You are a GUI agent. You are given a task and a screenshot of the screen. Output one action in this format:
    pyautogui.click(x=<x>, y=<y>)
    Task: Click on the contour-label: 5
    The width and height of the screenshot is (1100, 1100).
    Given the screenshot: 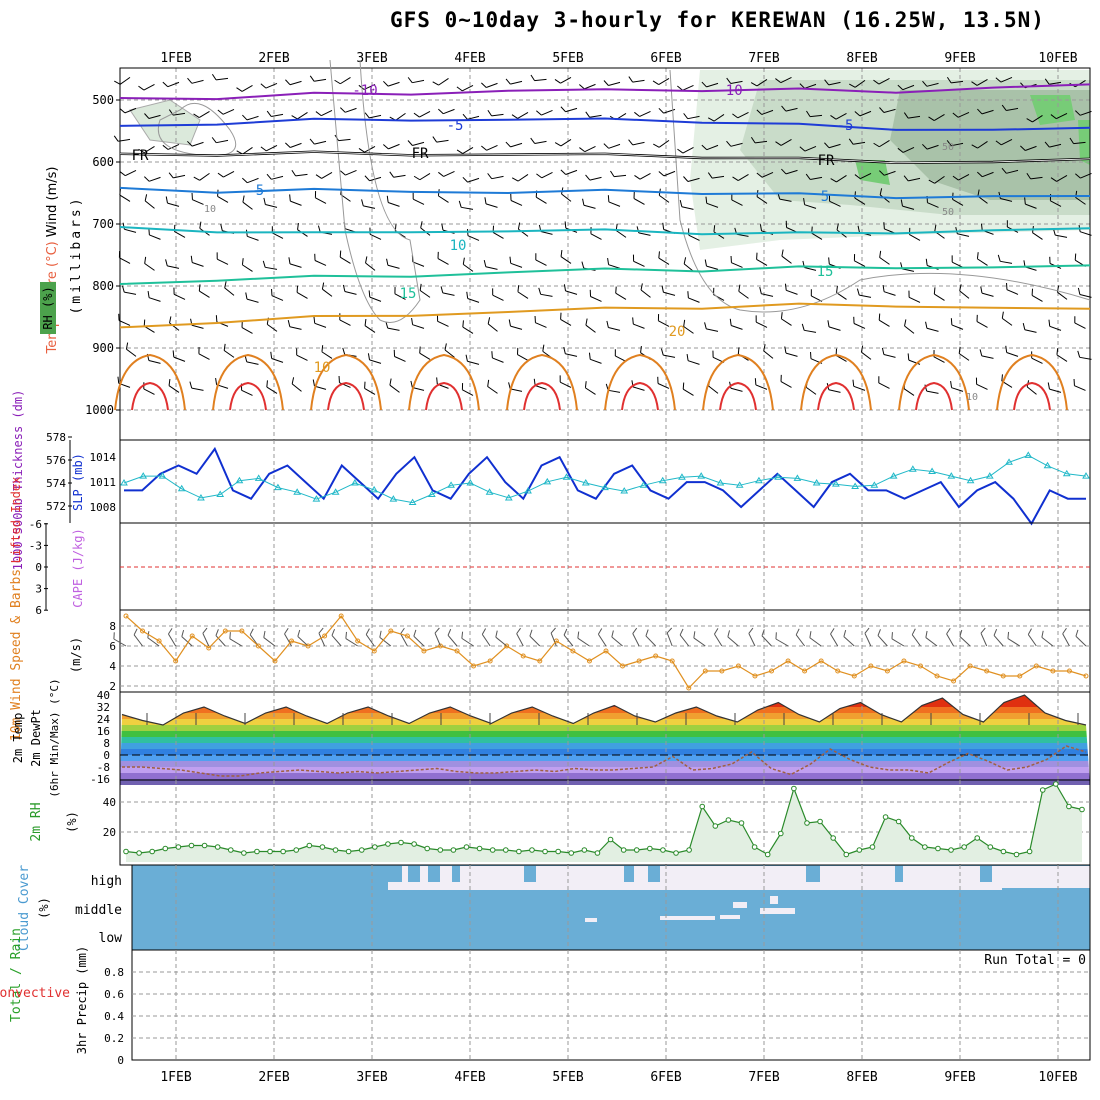 What is the action you would take?
    pyautogui.click(x=825, y=197)
    